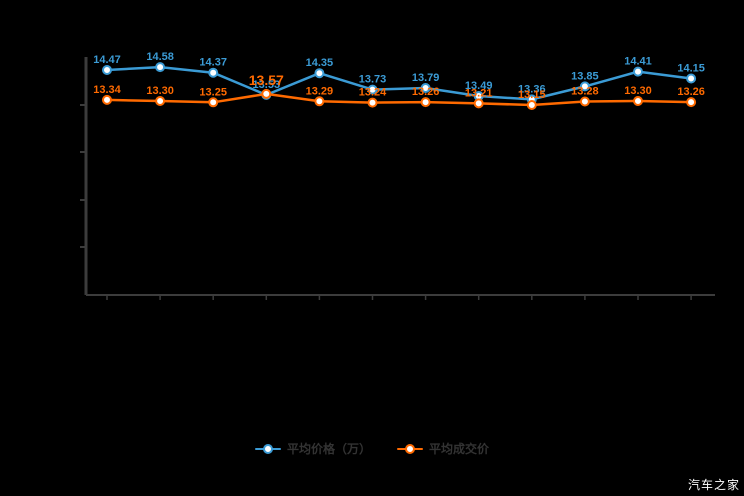 The height and width of the screenshot is (496, 744). What do you see at coordinates (213, 92) in the screenshot?
I see `data-point-label: 13.25` at bounding box center [213, 92].